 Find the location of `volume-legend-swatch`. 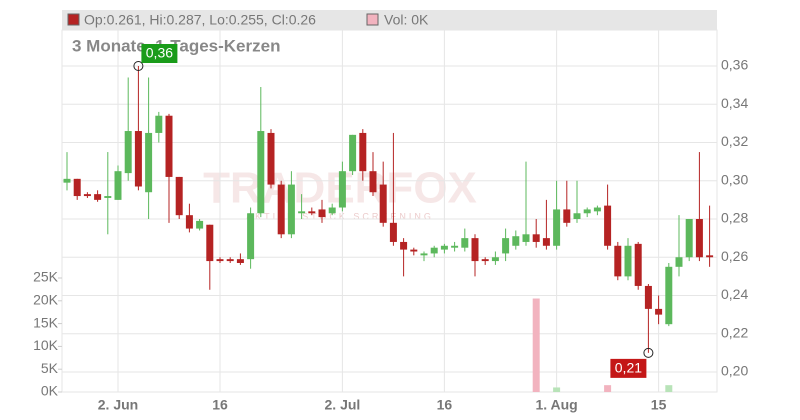

volume-legend-swatch is located at coordinates (372, 19).